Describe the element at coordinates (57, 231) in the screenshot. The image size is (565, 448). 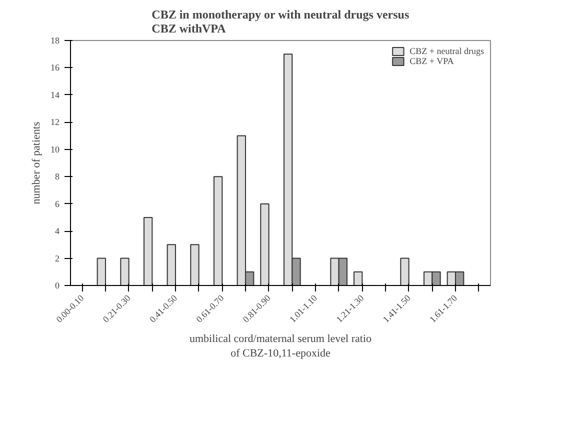
I see `y-tick-label: 4` at that location.